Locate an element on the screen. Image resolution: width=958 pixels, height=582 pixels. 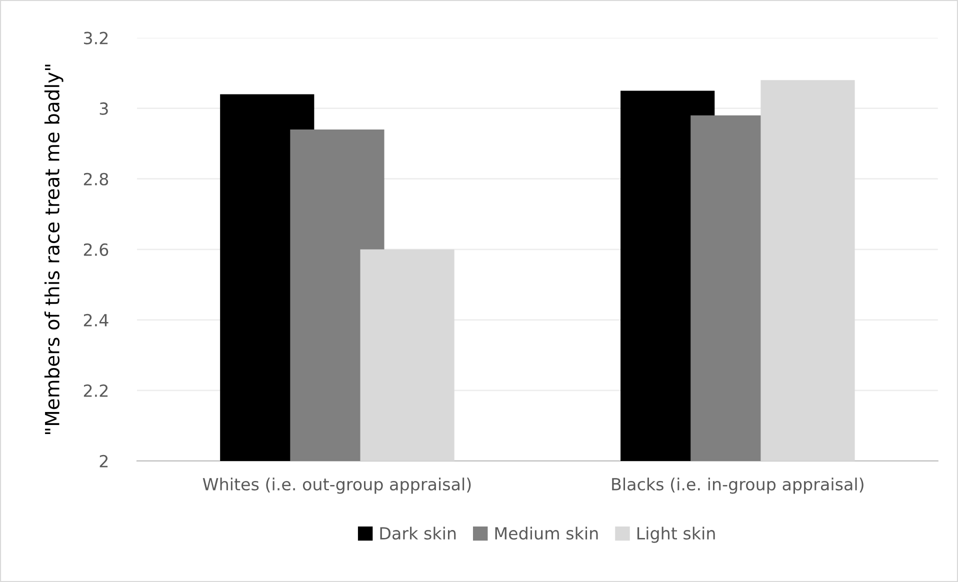
y-tick-label: 2.6 is located at coordinates (96, 249).